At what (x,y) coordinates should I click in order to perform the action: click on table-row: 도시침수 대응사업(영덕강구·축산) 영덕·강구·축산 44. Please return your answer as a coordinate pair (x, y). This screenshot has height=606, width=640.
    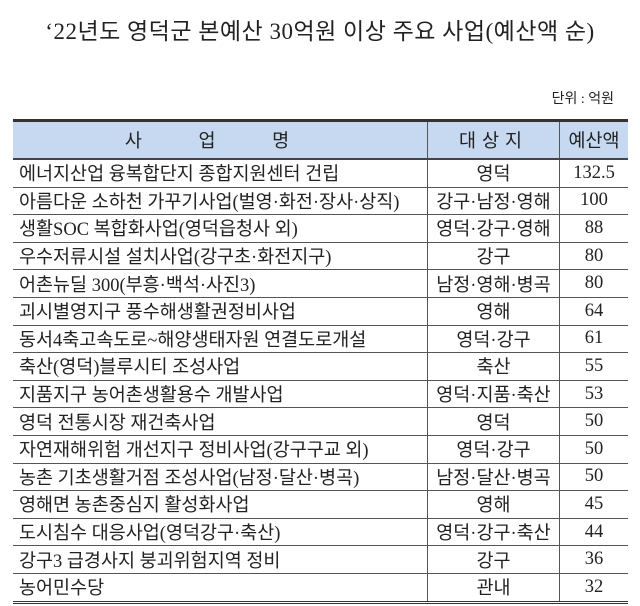
    Looking at the image, I should click on (320, 532).